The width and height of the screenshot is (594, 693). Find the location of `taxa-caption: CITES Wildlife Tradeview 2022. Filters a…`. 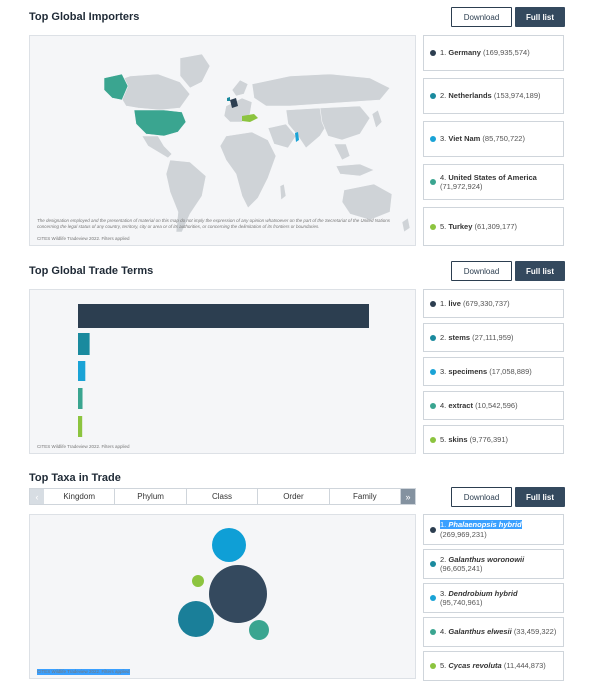

taxa-caption: CITES Wildlife Tradeview 2022. Filters a… is located at coordinates (83, 672).